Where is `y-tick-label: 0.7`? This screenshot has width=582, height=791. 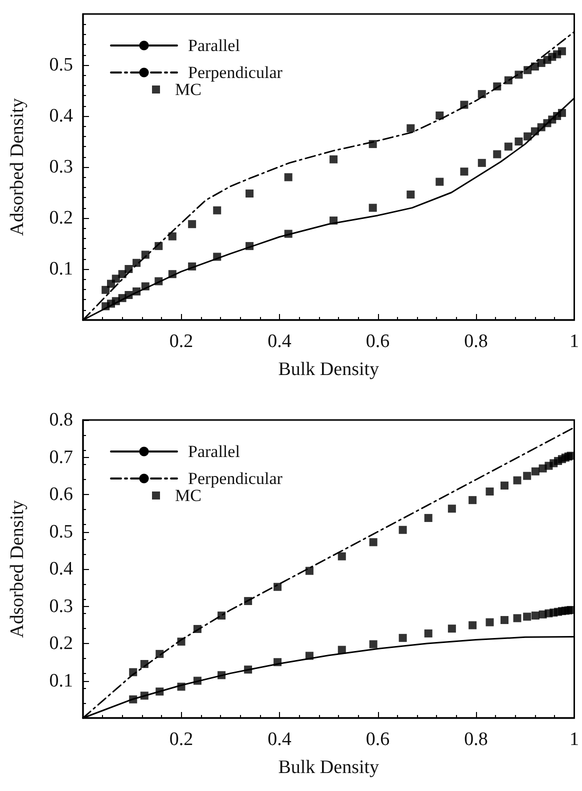
y-tick-label: 0.7 is located at coordinates (61, 457).